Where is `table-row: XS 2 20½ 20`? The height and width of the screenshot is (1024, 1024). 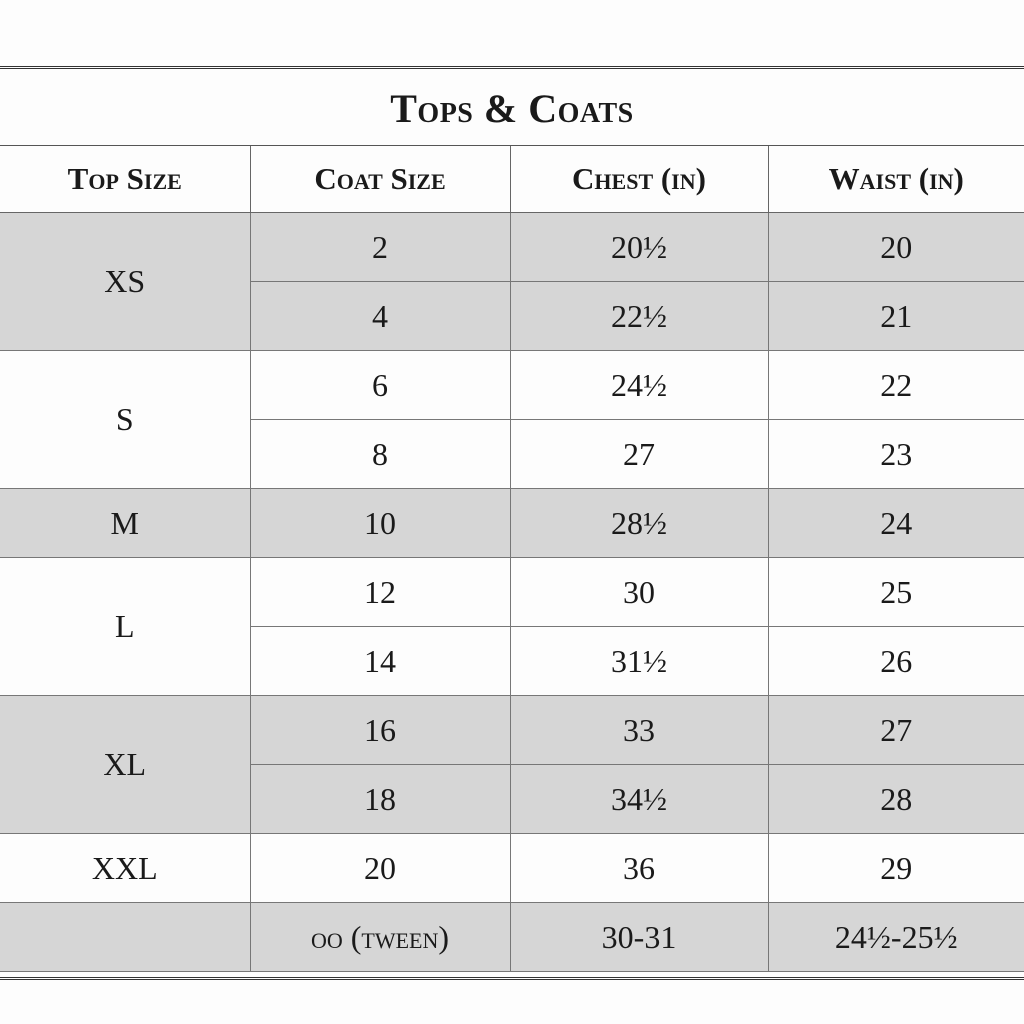
table-row: XS 2 20½ 20 is located at coordinates (512, 281).